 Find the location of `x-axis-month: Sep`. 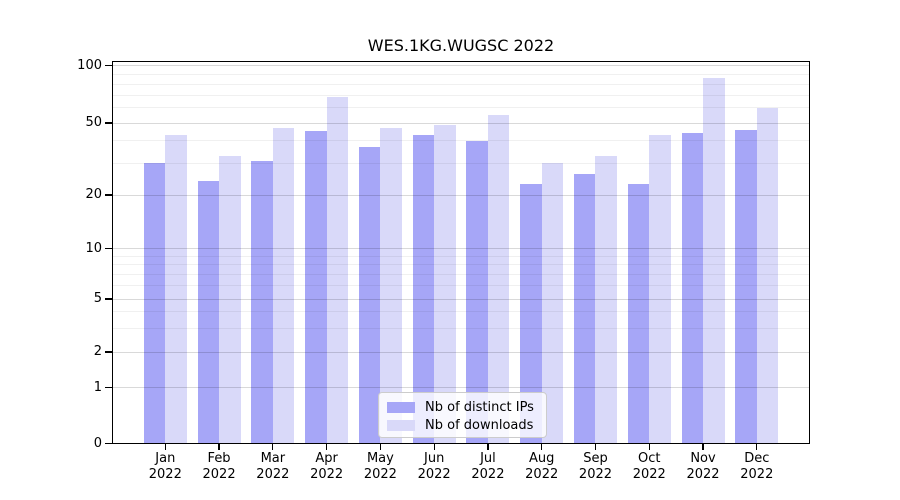

x-axis-month: Sep is located at coordinates (595, 458).